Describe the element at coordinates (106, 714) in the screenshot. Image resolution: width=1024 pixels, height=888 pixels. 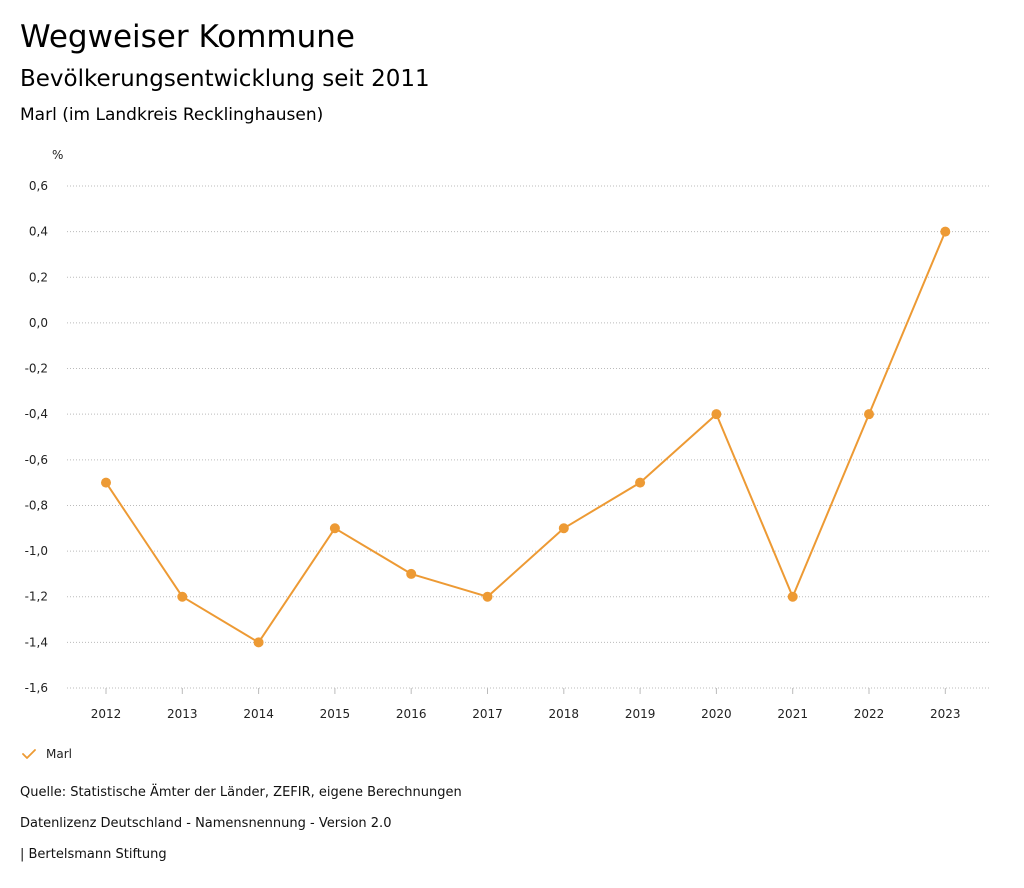
I see `x-tick-label: 2012` at that location.